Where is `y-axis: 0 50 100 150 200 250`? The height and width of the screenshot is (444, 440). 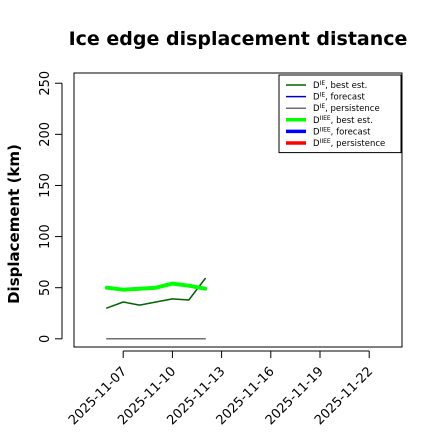
y-axis: 0 50 100 150 200 250 is located at coordinates (50, 207).